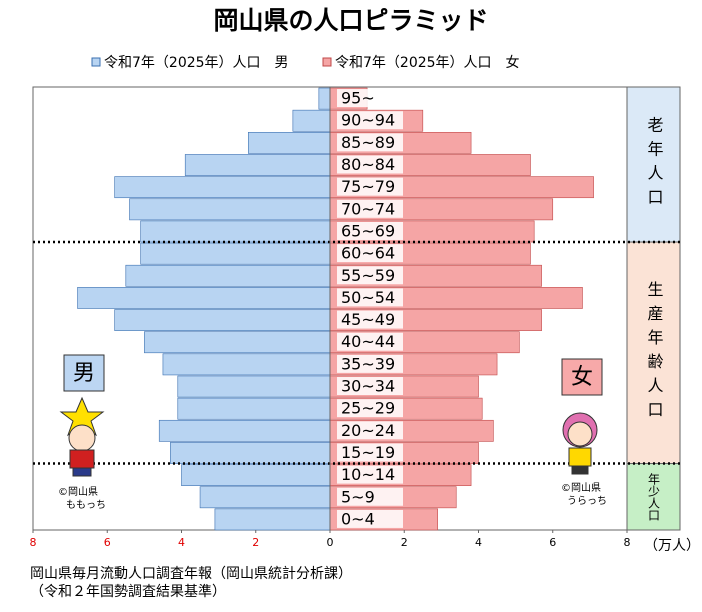 The width and height of the screenshot is (702, 612). Describe the element at coordinates (654, 496) in the screenshot. I see `group-label: 年少人口` at that location.